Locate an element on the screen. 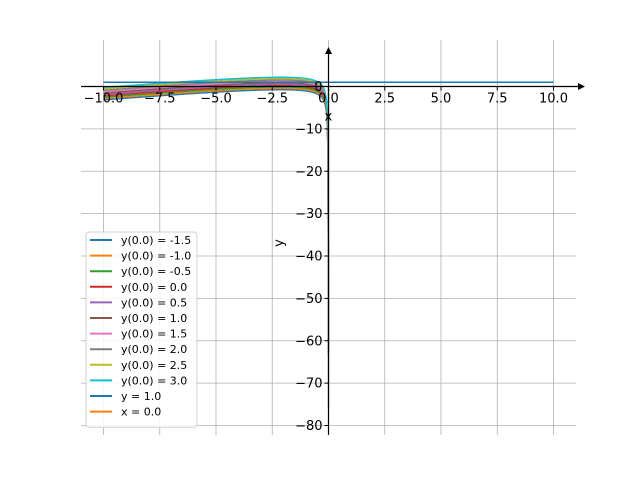 This screenshot has height=480, width=640. y-axis-label: y is located at coordinates (279, 243).